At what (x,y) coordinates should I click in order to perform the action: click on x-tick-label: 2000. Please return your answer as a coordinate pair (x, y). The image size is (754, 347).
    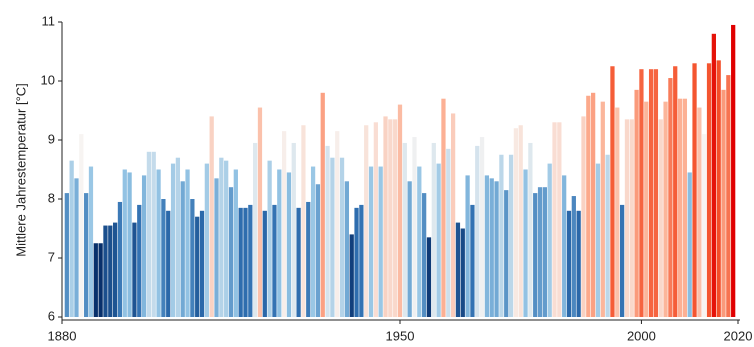
    Looking at the image, I should click on (641, 335).